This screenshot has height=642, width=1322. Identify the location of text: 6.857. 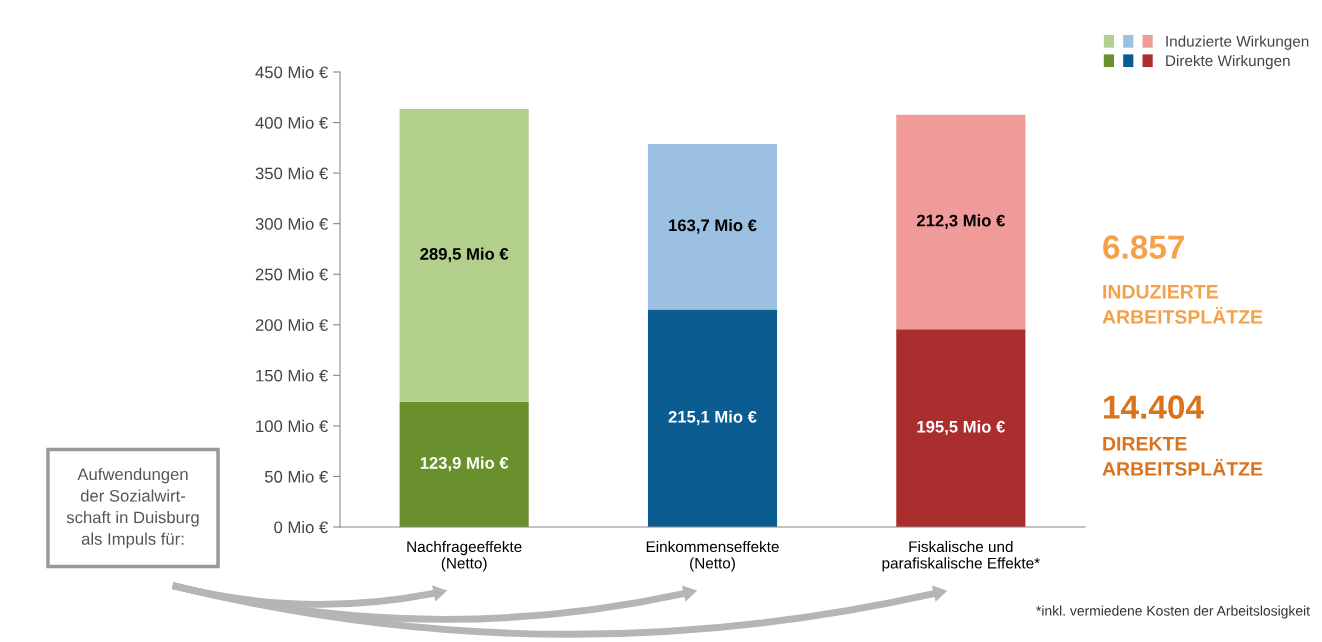
(1143, 247).